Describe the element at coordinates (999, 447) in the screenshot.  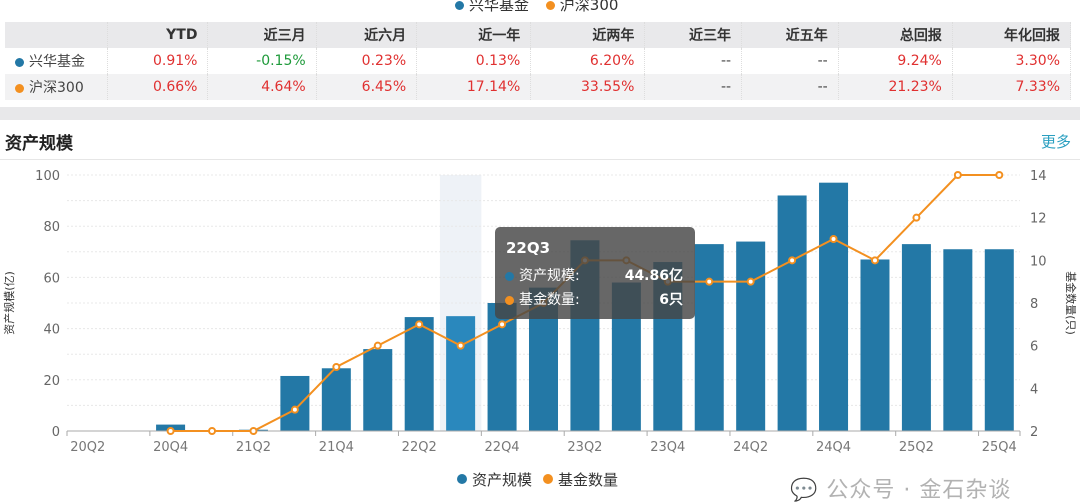
I see `x-tick-label: 25Q4` at that location.